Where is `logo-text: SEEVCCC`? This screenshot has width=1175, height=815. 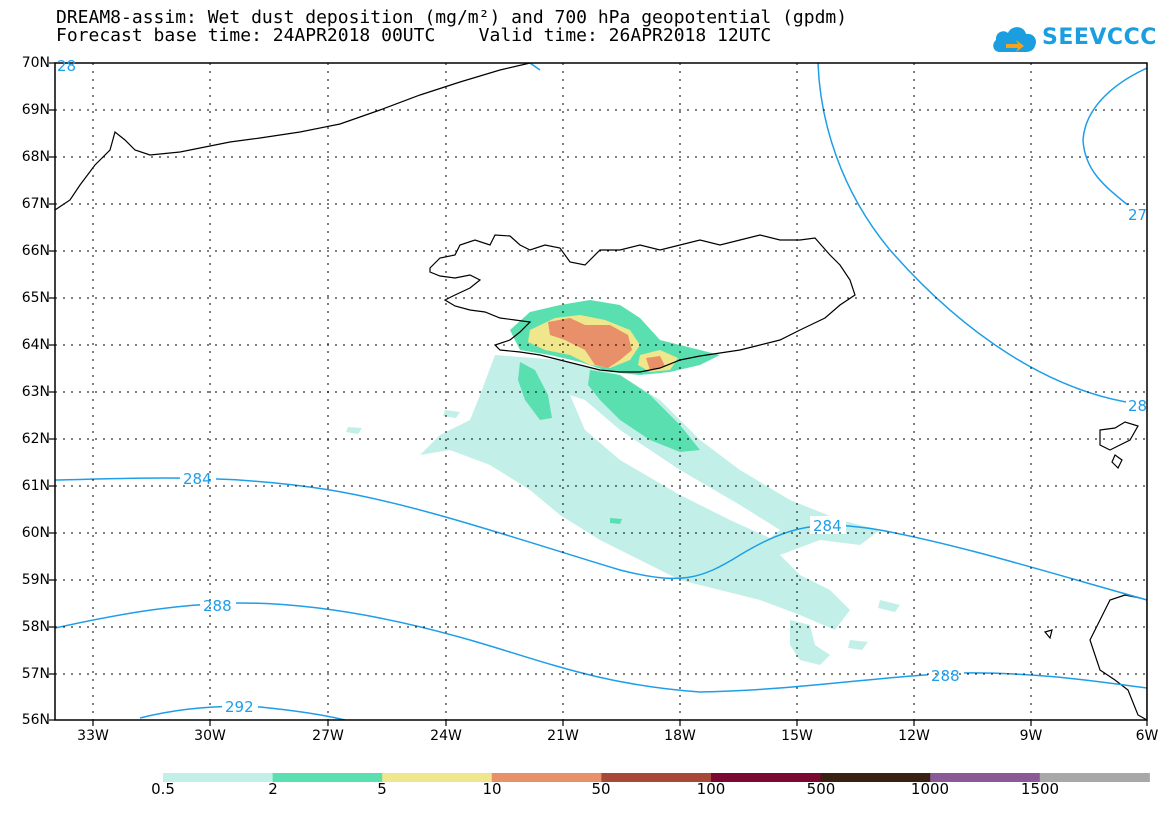
logo-text: SEEVCCC is located at coordinates (1099, 37).